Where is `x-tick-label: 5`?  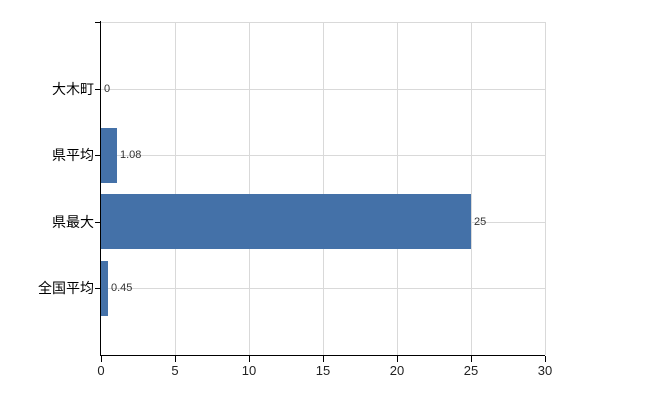 x-tick-label: 5 is located at coordinates (175, 370).